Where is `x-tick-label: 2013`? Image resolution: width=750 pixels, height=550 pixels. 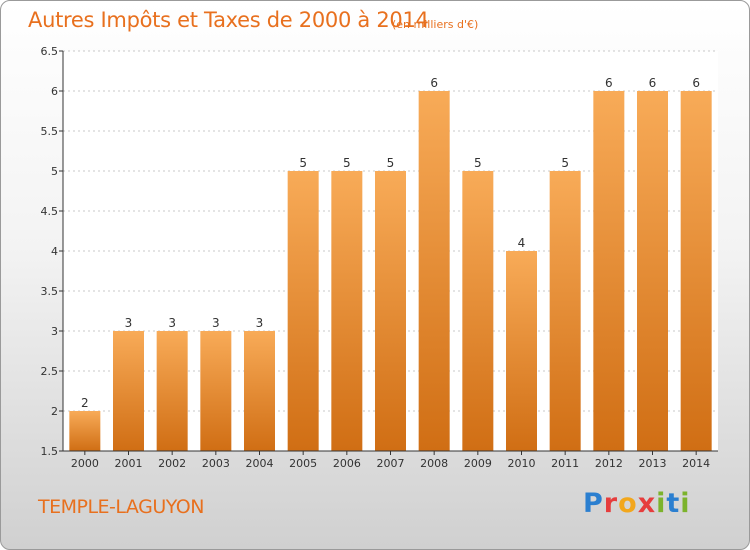
x-tick-label: 2013 is located at coordinates (653, 463).